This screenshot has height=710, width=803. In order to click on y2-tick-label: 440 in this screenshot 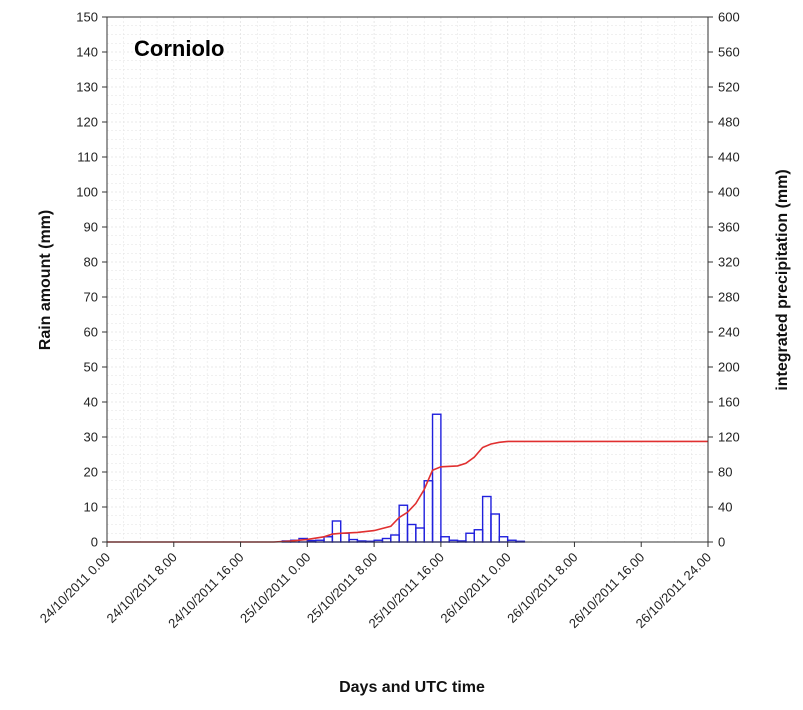, I will do `click(729, 157)`.